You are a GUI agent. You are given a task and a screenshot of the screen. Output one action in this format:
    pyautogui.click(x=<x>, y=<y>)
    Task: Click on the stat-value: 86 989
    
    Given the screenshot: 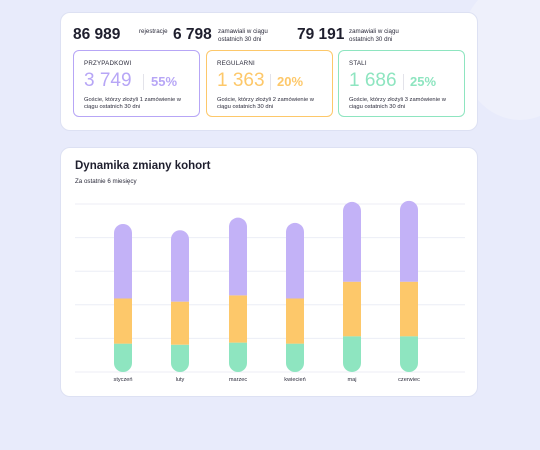 What is the action you would take?
    pyautogui.click(x=97, y=34)
    